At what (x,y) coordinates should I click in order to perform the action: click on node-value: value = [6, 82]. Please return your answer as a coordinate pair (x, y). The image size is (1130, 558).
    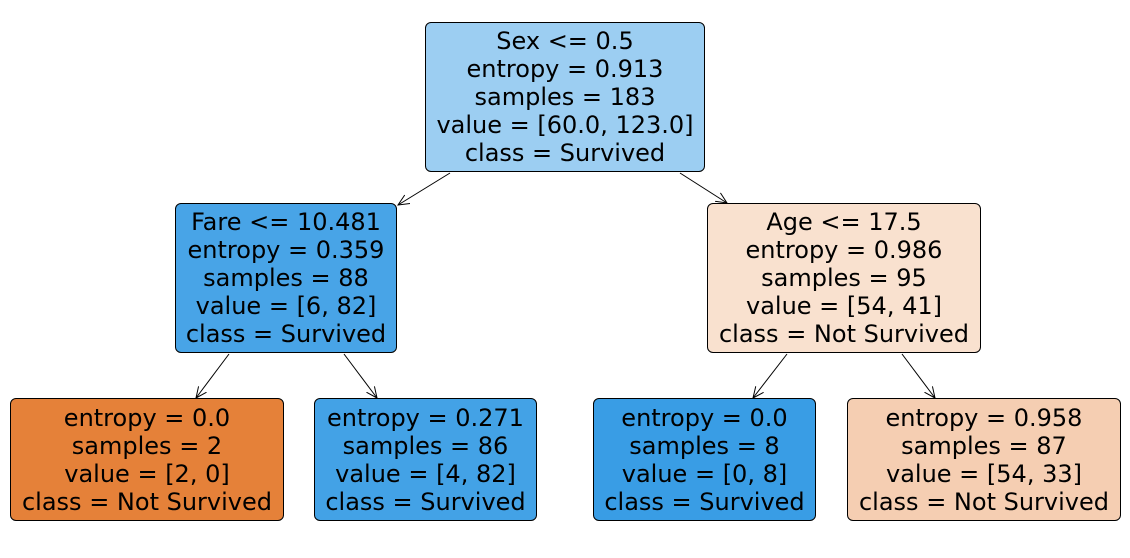
    Looking at the image, I should click on (286, 306).